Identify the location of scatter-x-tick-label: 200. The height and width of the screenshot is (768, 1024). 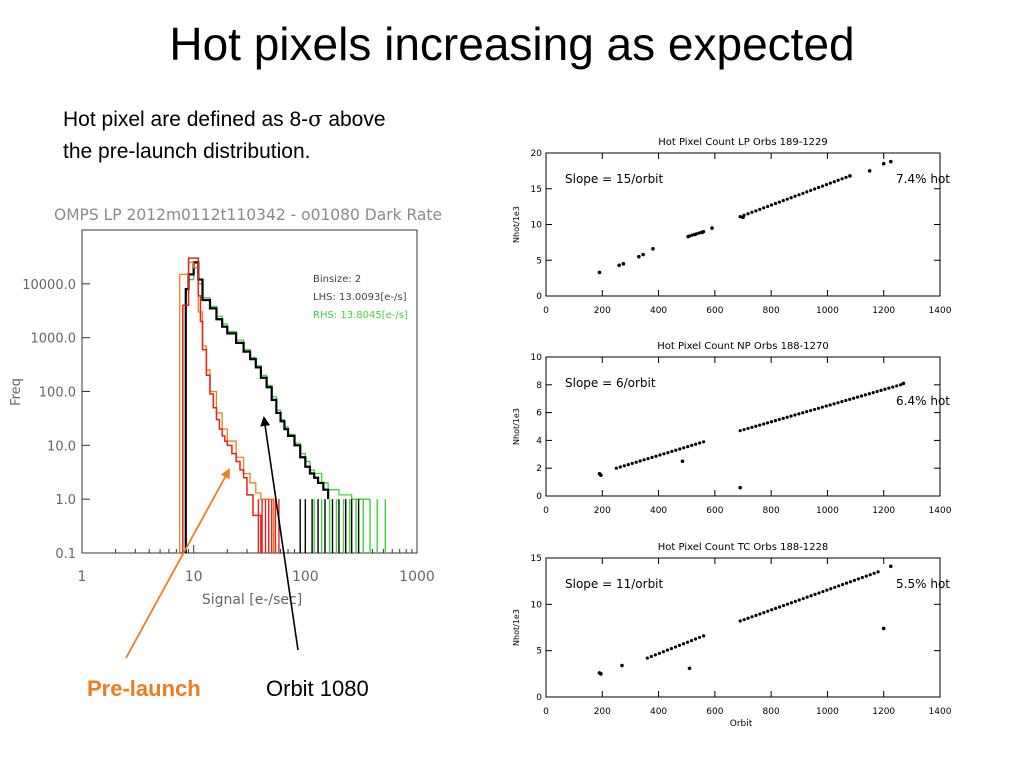
(602, 511).